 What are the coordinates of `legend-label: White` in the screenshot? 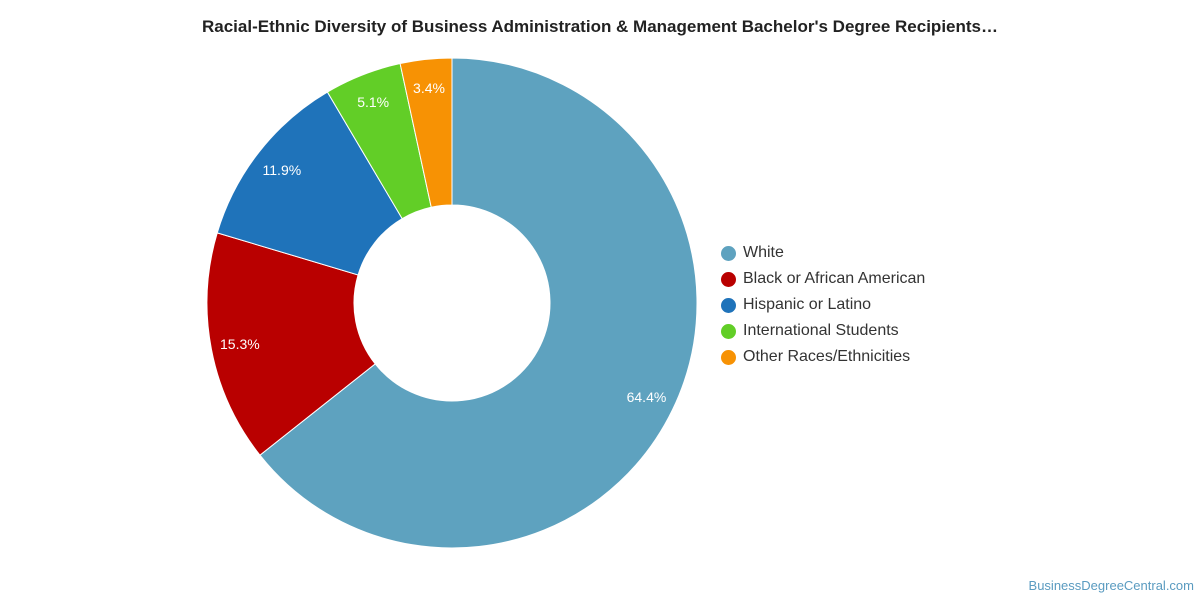 It's located at (763, 252).